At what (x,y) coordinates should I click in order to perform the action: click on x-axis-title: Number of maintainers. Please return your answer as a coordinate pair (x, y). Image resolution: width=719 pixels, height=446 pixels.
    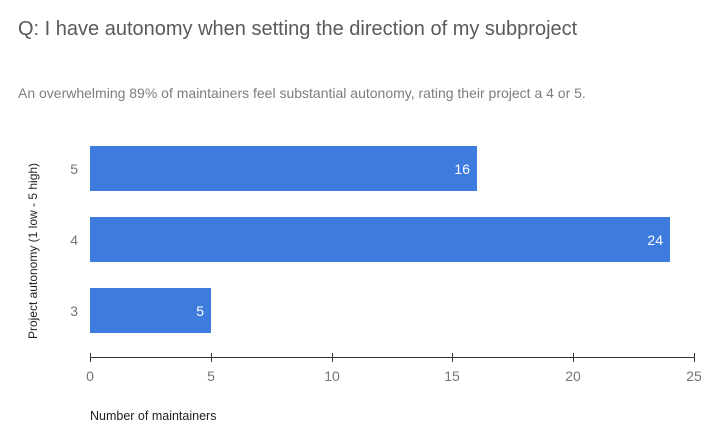
    Looking at the image, I should click on (153, 416).